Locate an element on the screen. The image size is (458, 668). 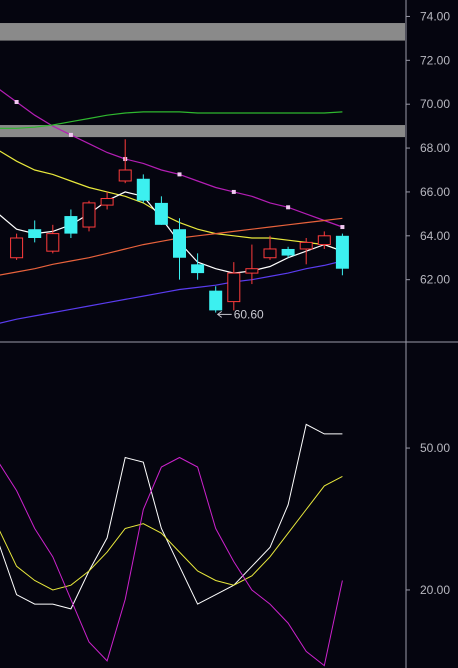
y-tick-label: 50.00 is located at coordinates (435, 448).